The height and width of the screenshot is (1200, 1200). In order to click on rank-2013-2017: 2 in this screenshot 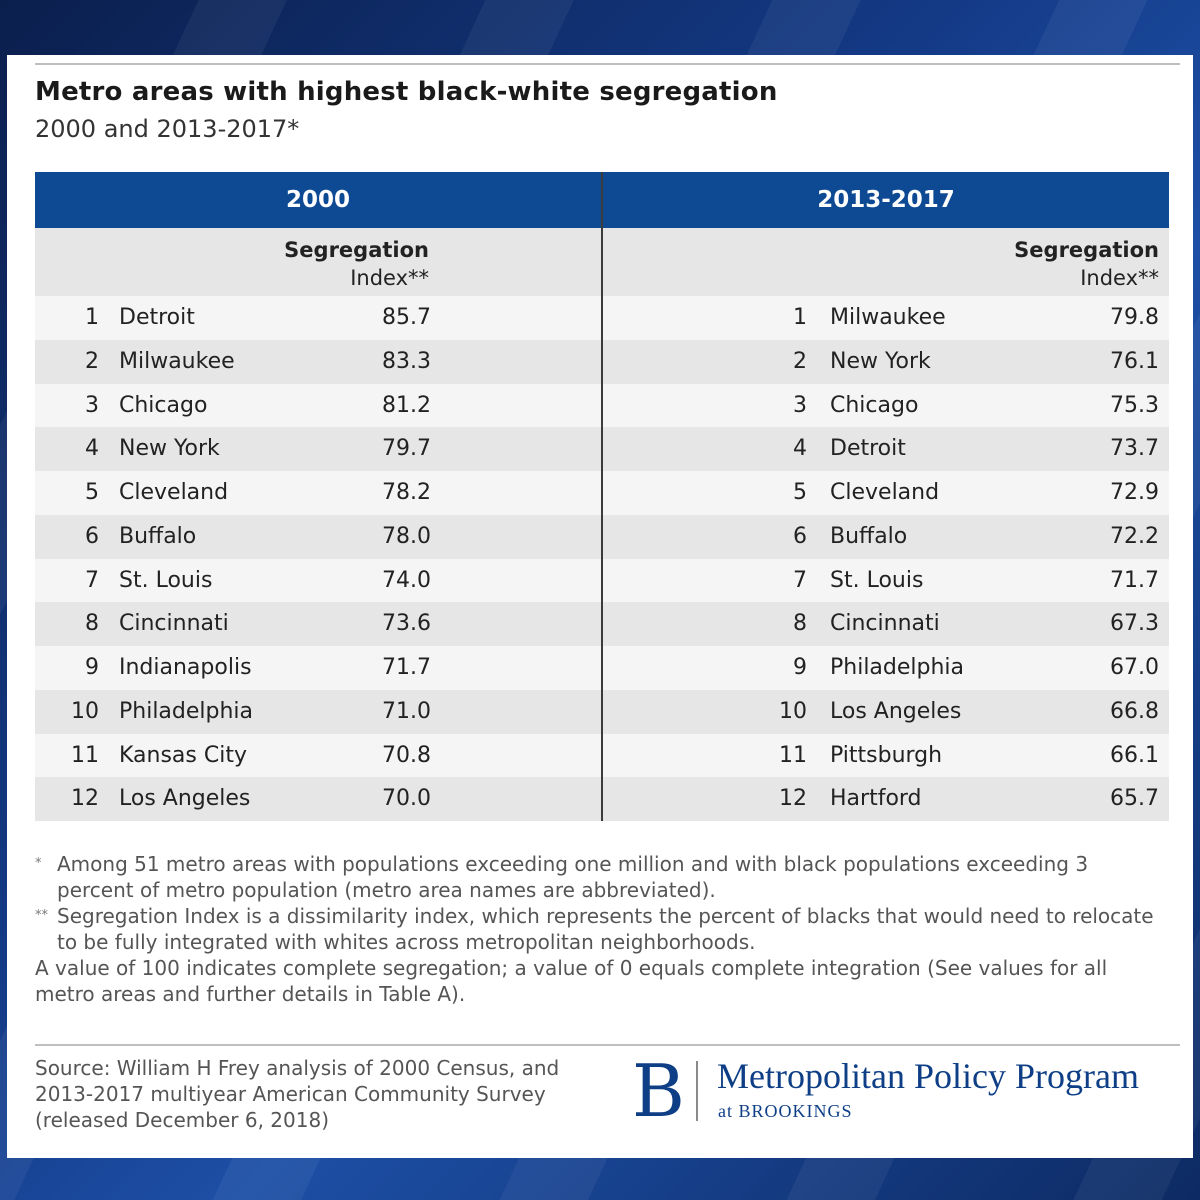, I will do `click(800, 361)`.